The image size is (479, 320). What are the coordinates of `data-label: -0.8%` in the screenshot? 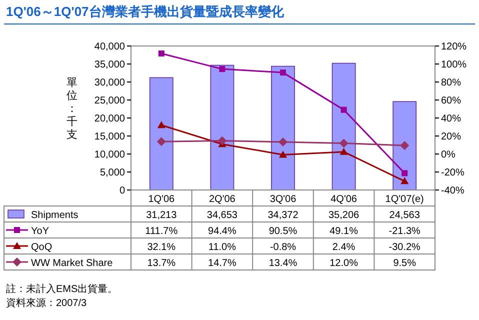 It's located at (283, 247).